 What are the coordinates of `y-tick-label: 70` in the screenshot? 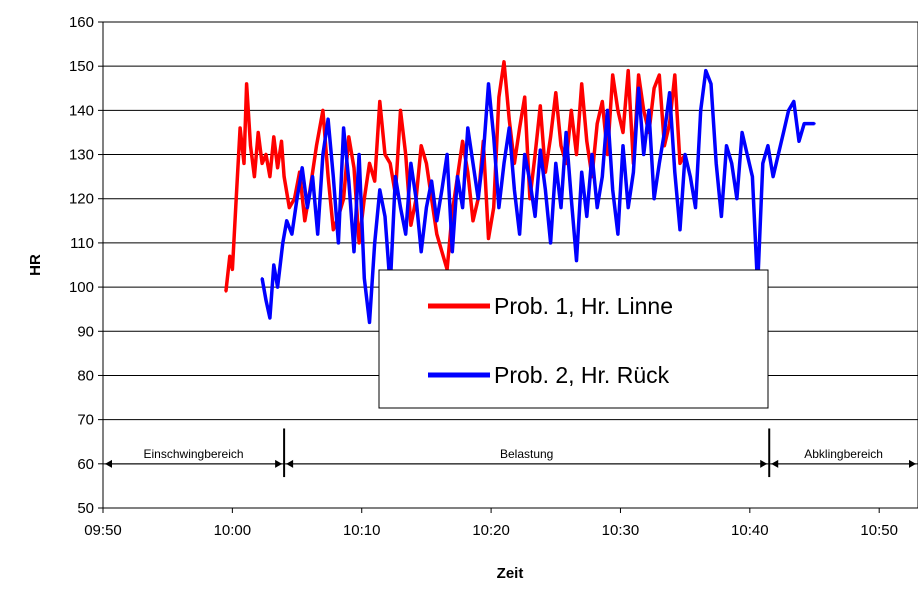 It's located at (85, 420).